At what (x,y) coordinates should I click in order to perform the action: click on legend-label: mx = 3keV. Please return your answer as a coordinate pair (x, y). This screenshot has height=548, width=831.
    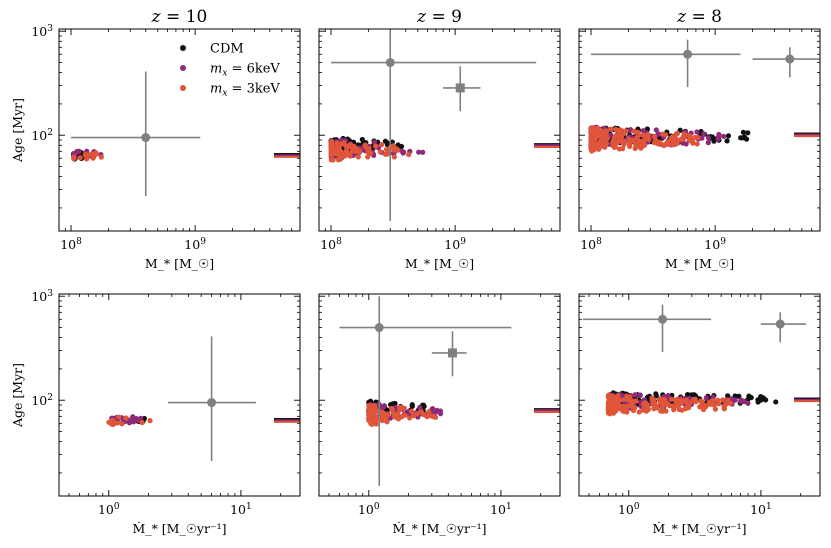
    Looking at the image, I should click on (245, 90).